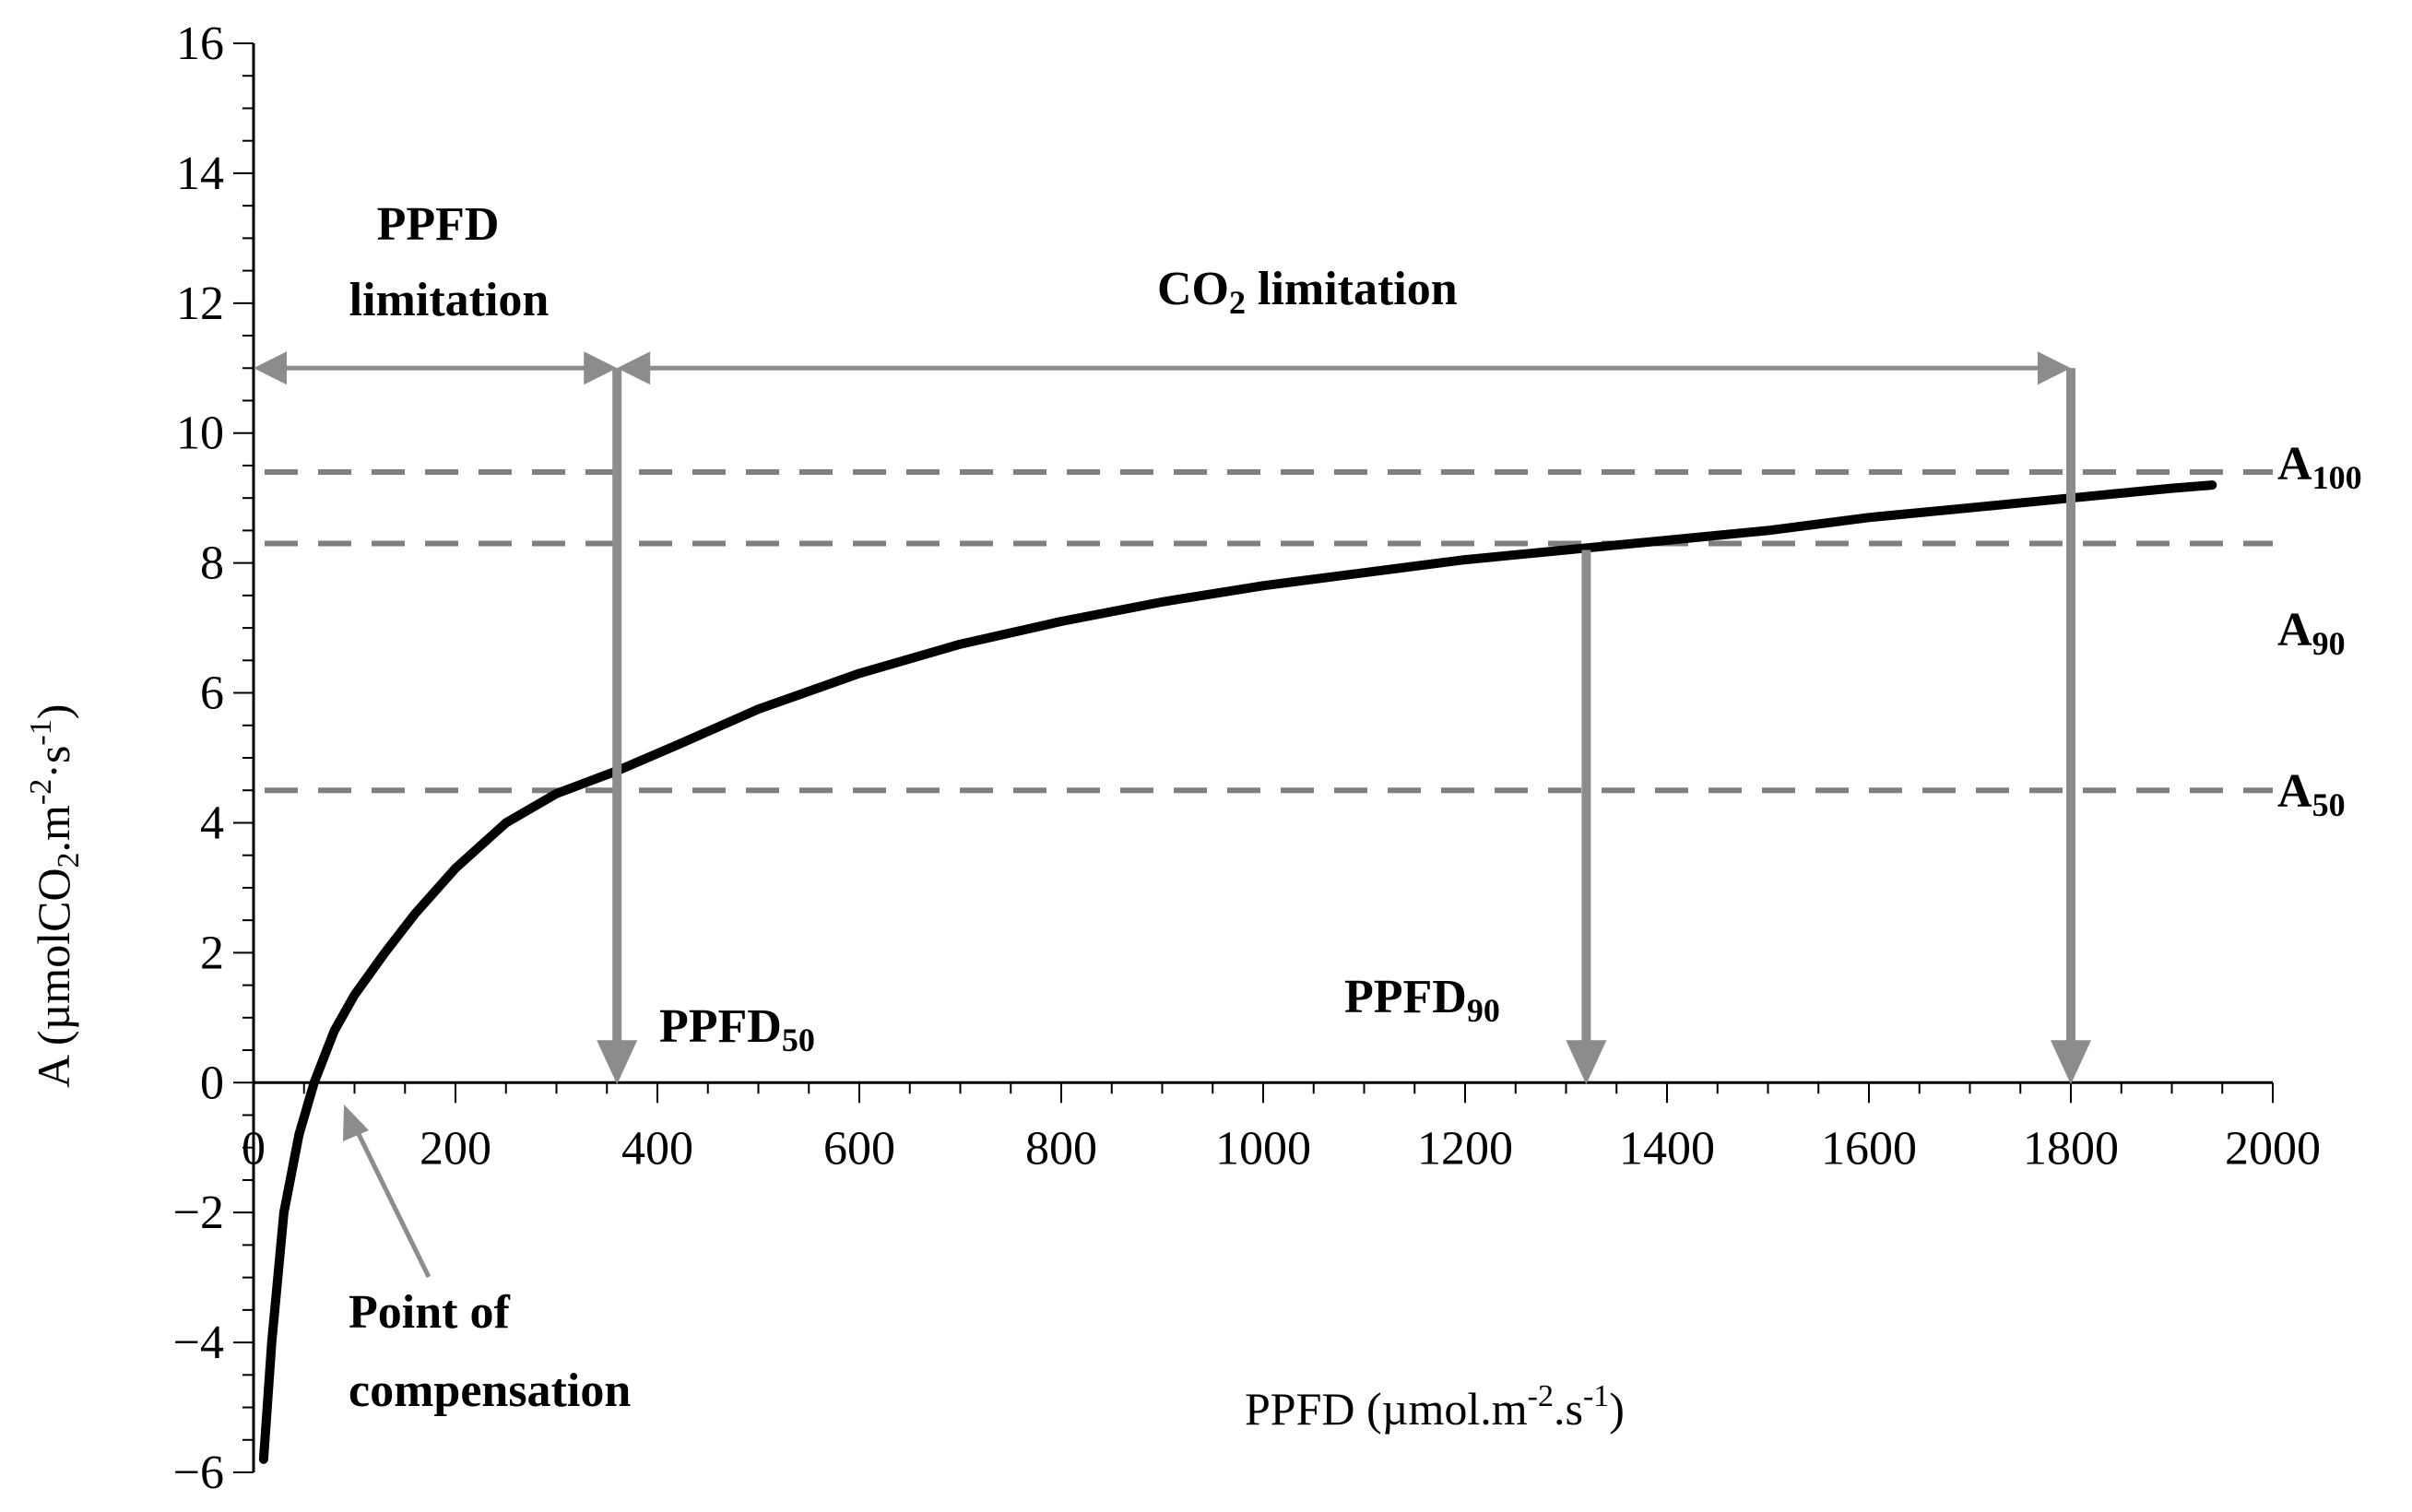 The width and height of the screenshot is (2412, 1512). Describe the element at coordinates (2294, 464) in the screenshot. I see `a100-main: A` at that location.